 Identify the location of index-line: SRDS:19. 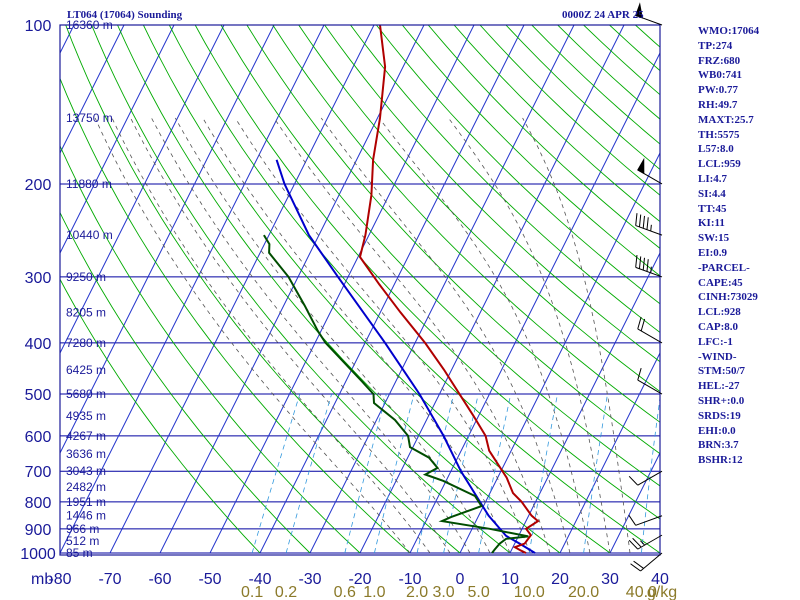
(719, 415).